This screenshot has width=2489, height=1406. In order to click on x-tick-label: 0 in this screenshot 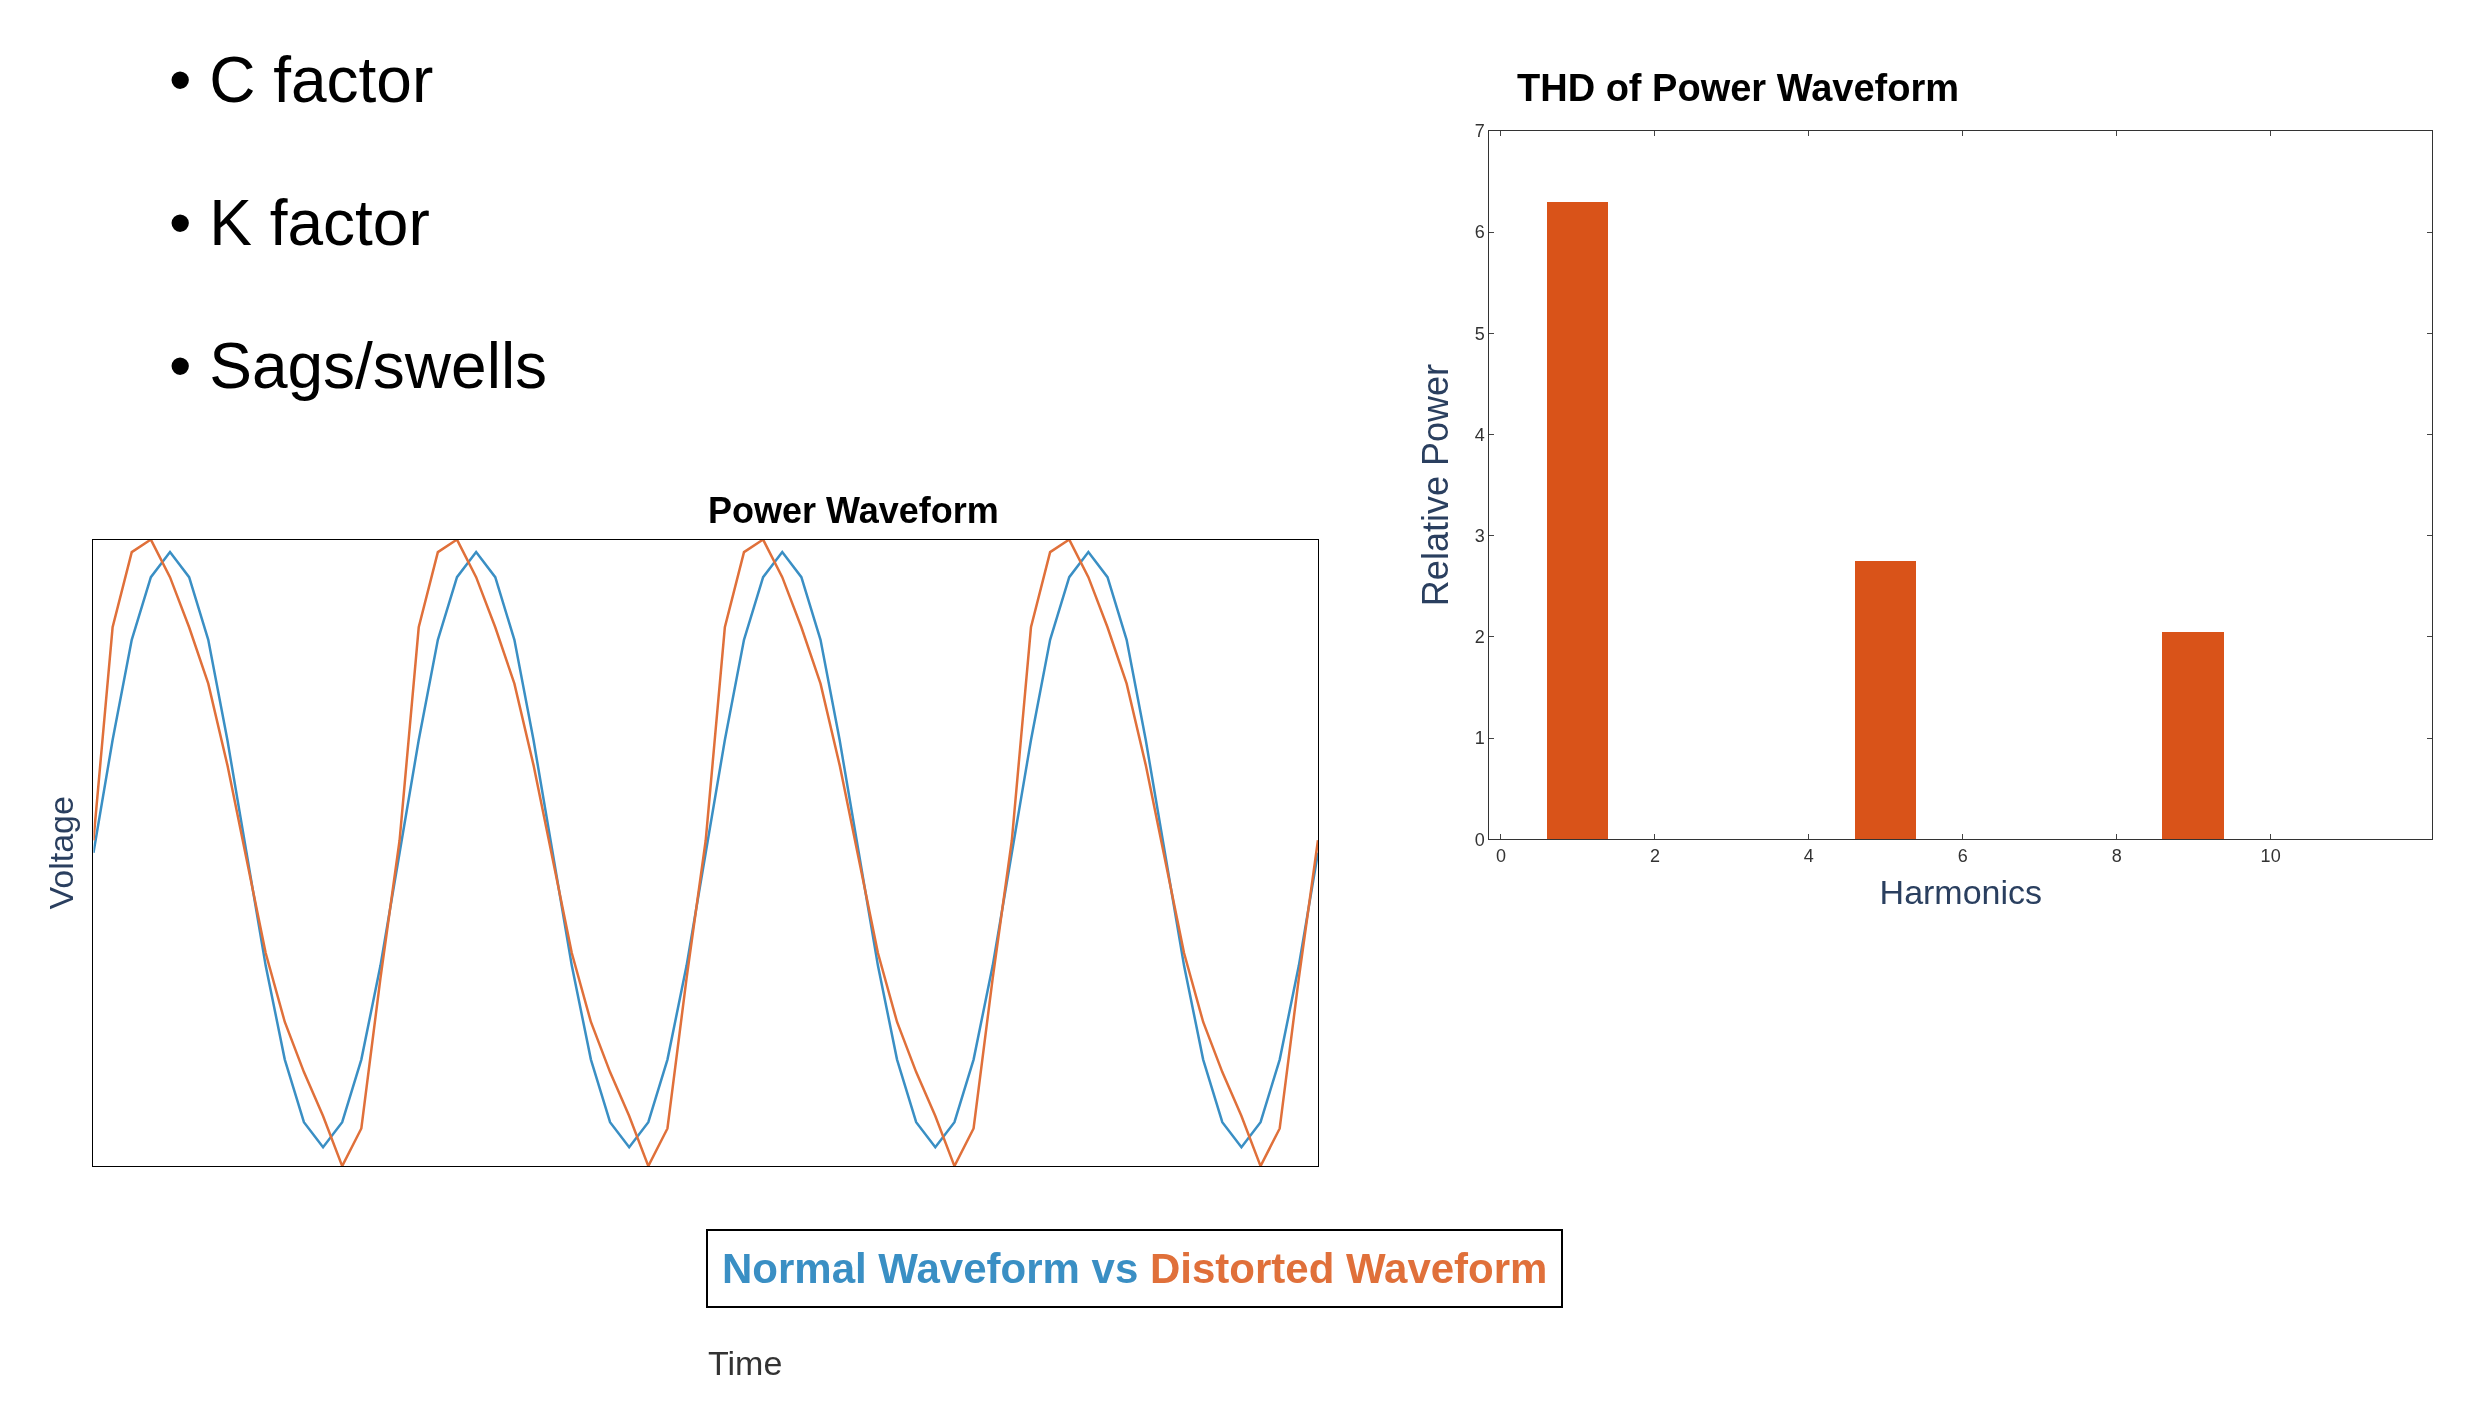, I will do `click(1500, 855)`.